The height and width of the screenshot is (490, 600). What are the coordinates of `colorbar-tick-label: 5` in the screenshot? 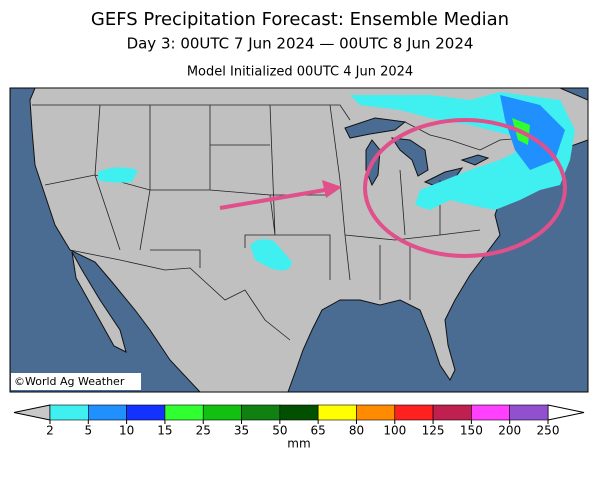 It's located at (88, 431).